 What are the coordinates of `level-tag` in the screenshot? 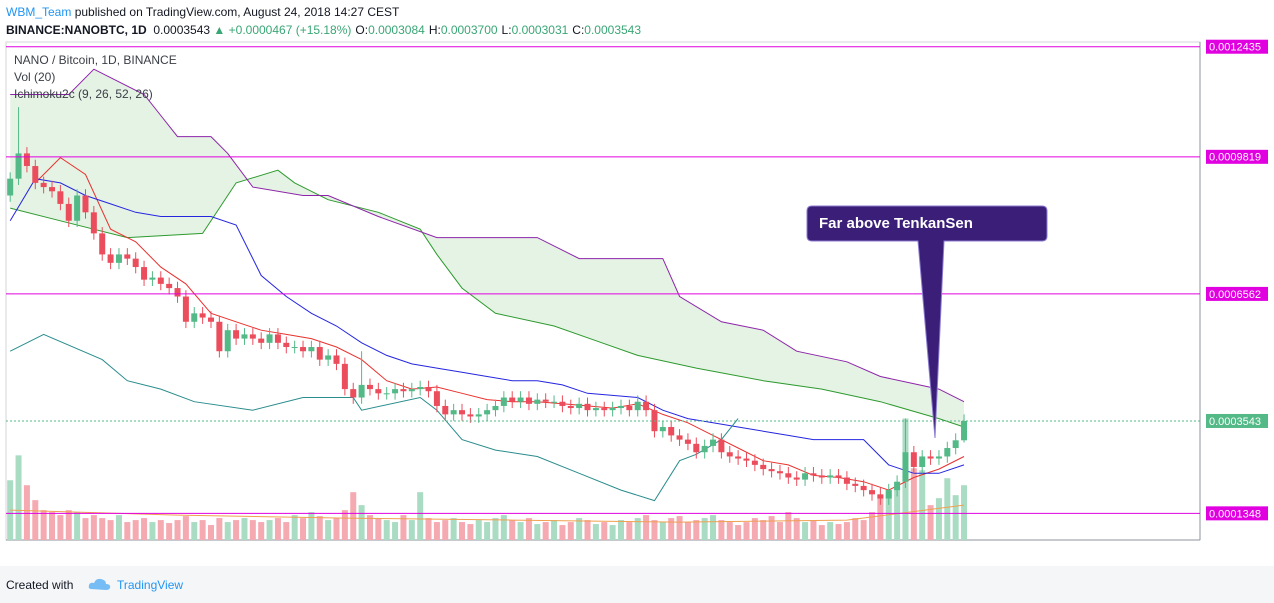 It's located at (1237, 293).